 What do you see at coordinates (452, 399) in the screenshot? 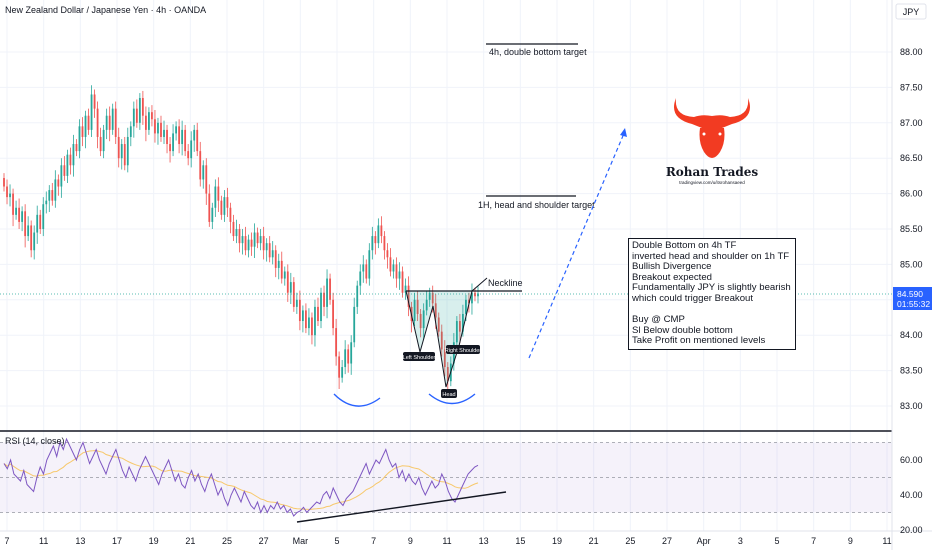
I see `double-bottom-arc-right` at bounding box center [452, 399].